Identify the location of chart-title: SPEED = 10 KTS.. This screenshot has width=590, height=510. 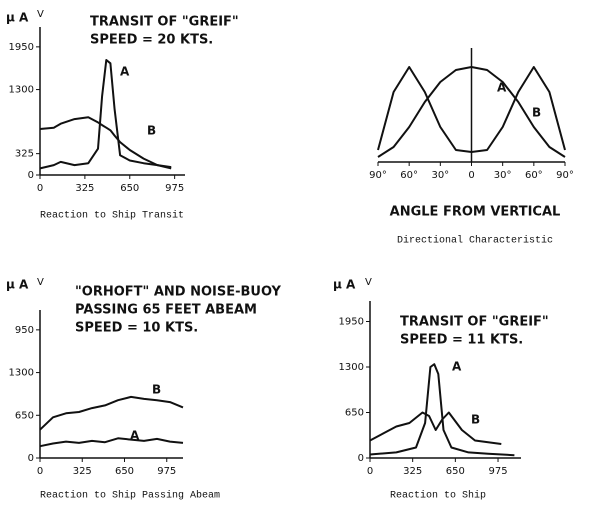
(136, 328).